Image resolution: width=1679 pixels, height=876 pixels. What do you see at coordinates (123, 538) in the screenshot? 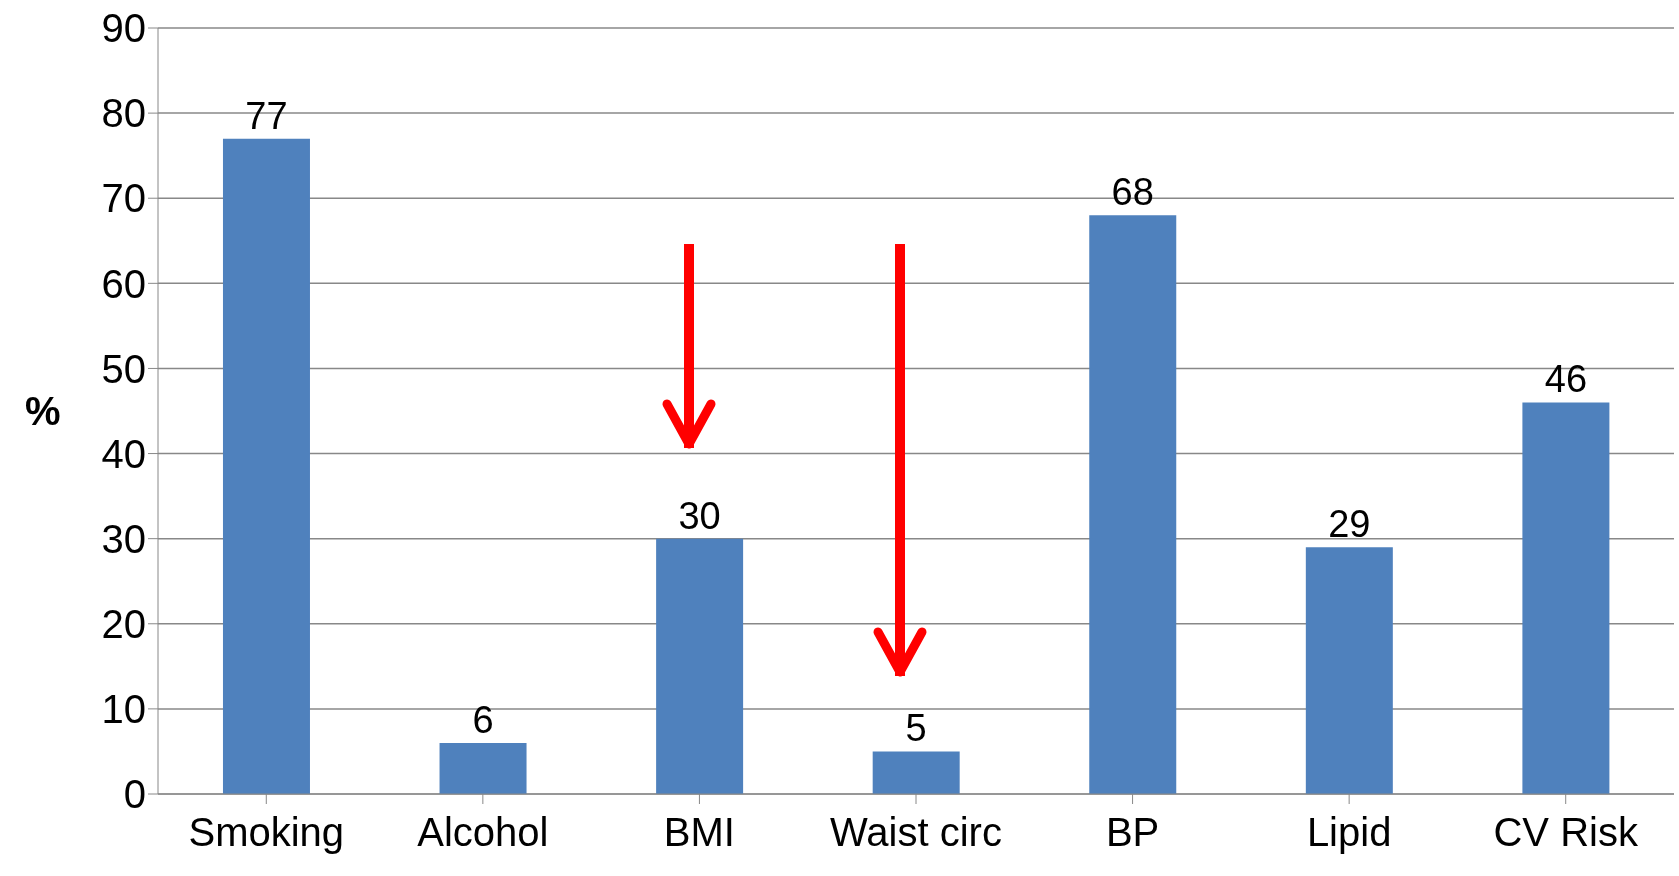
I see `y-tick-label: 30` at bounding box center [123, 538].